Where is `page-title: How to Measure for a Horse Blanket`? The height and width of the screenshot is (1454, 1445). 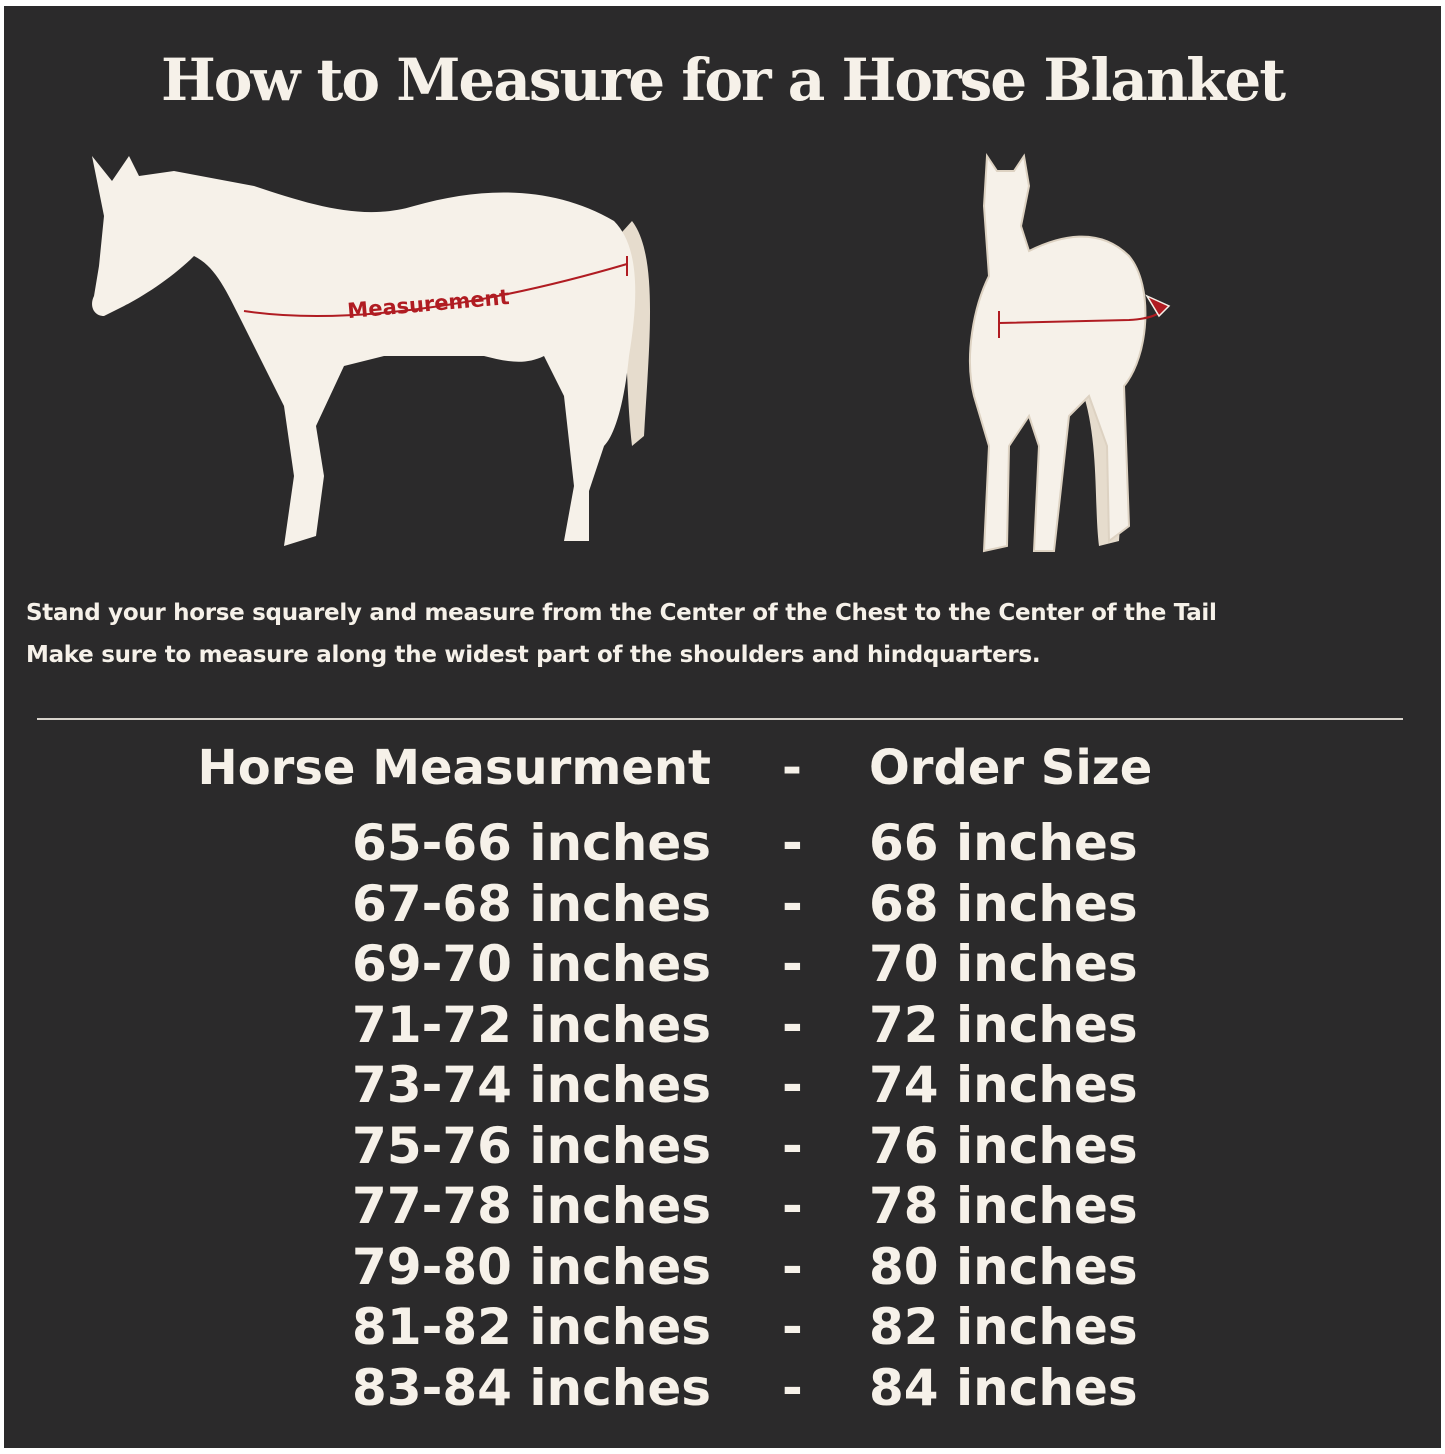
page-title: How to Measure for a Horse Blanket is located at coordinates (723, 80).